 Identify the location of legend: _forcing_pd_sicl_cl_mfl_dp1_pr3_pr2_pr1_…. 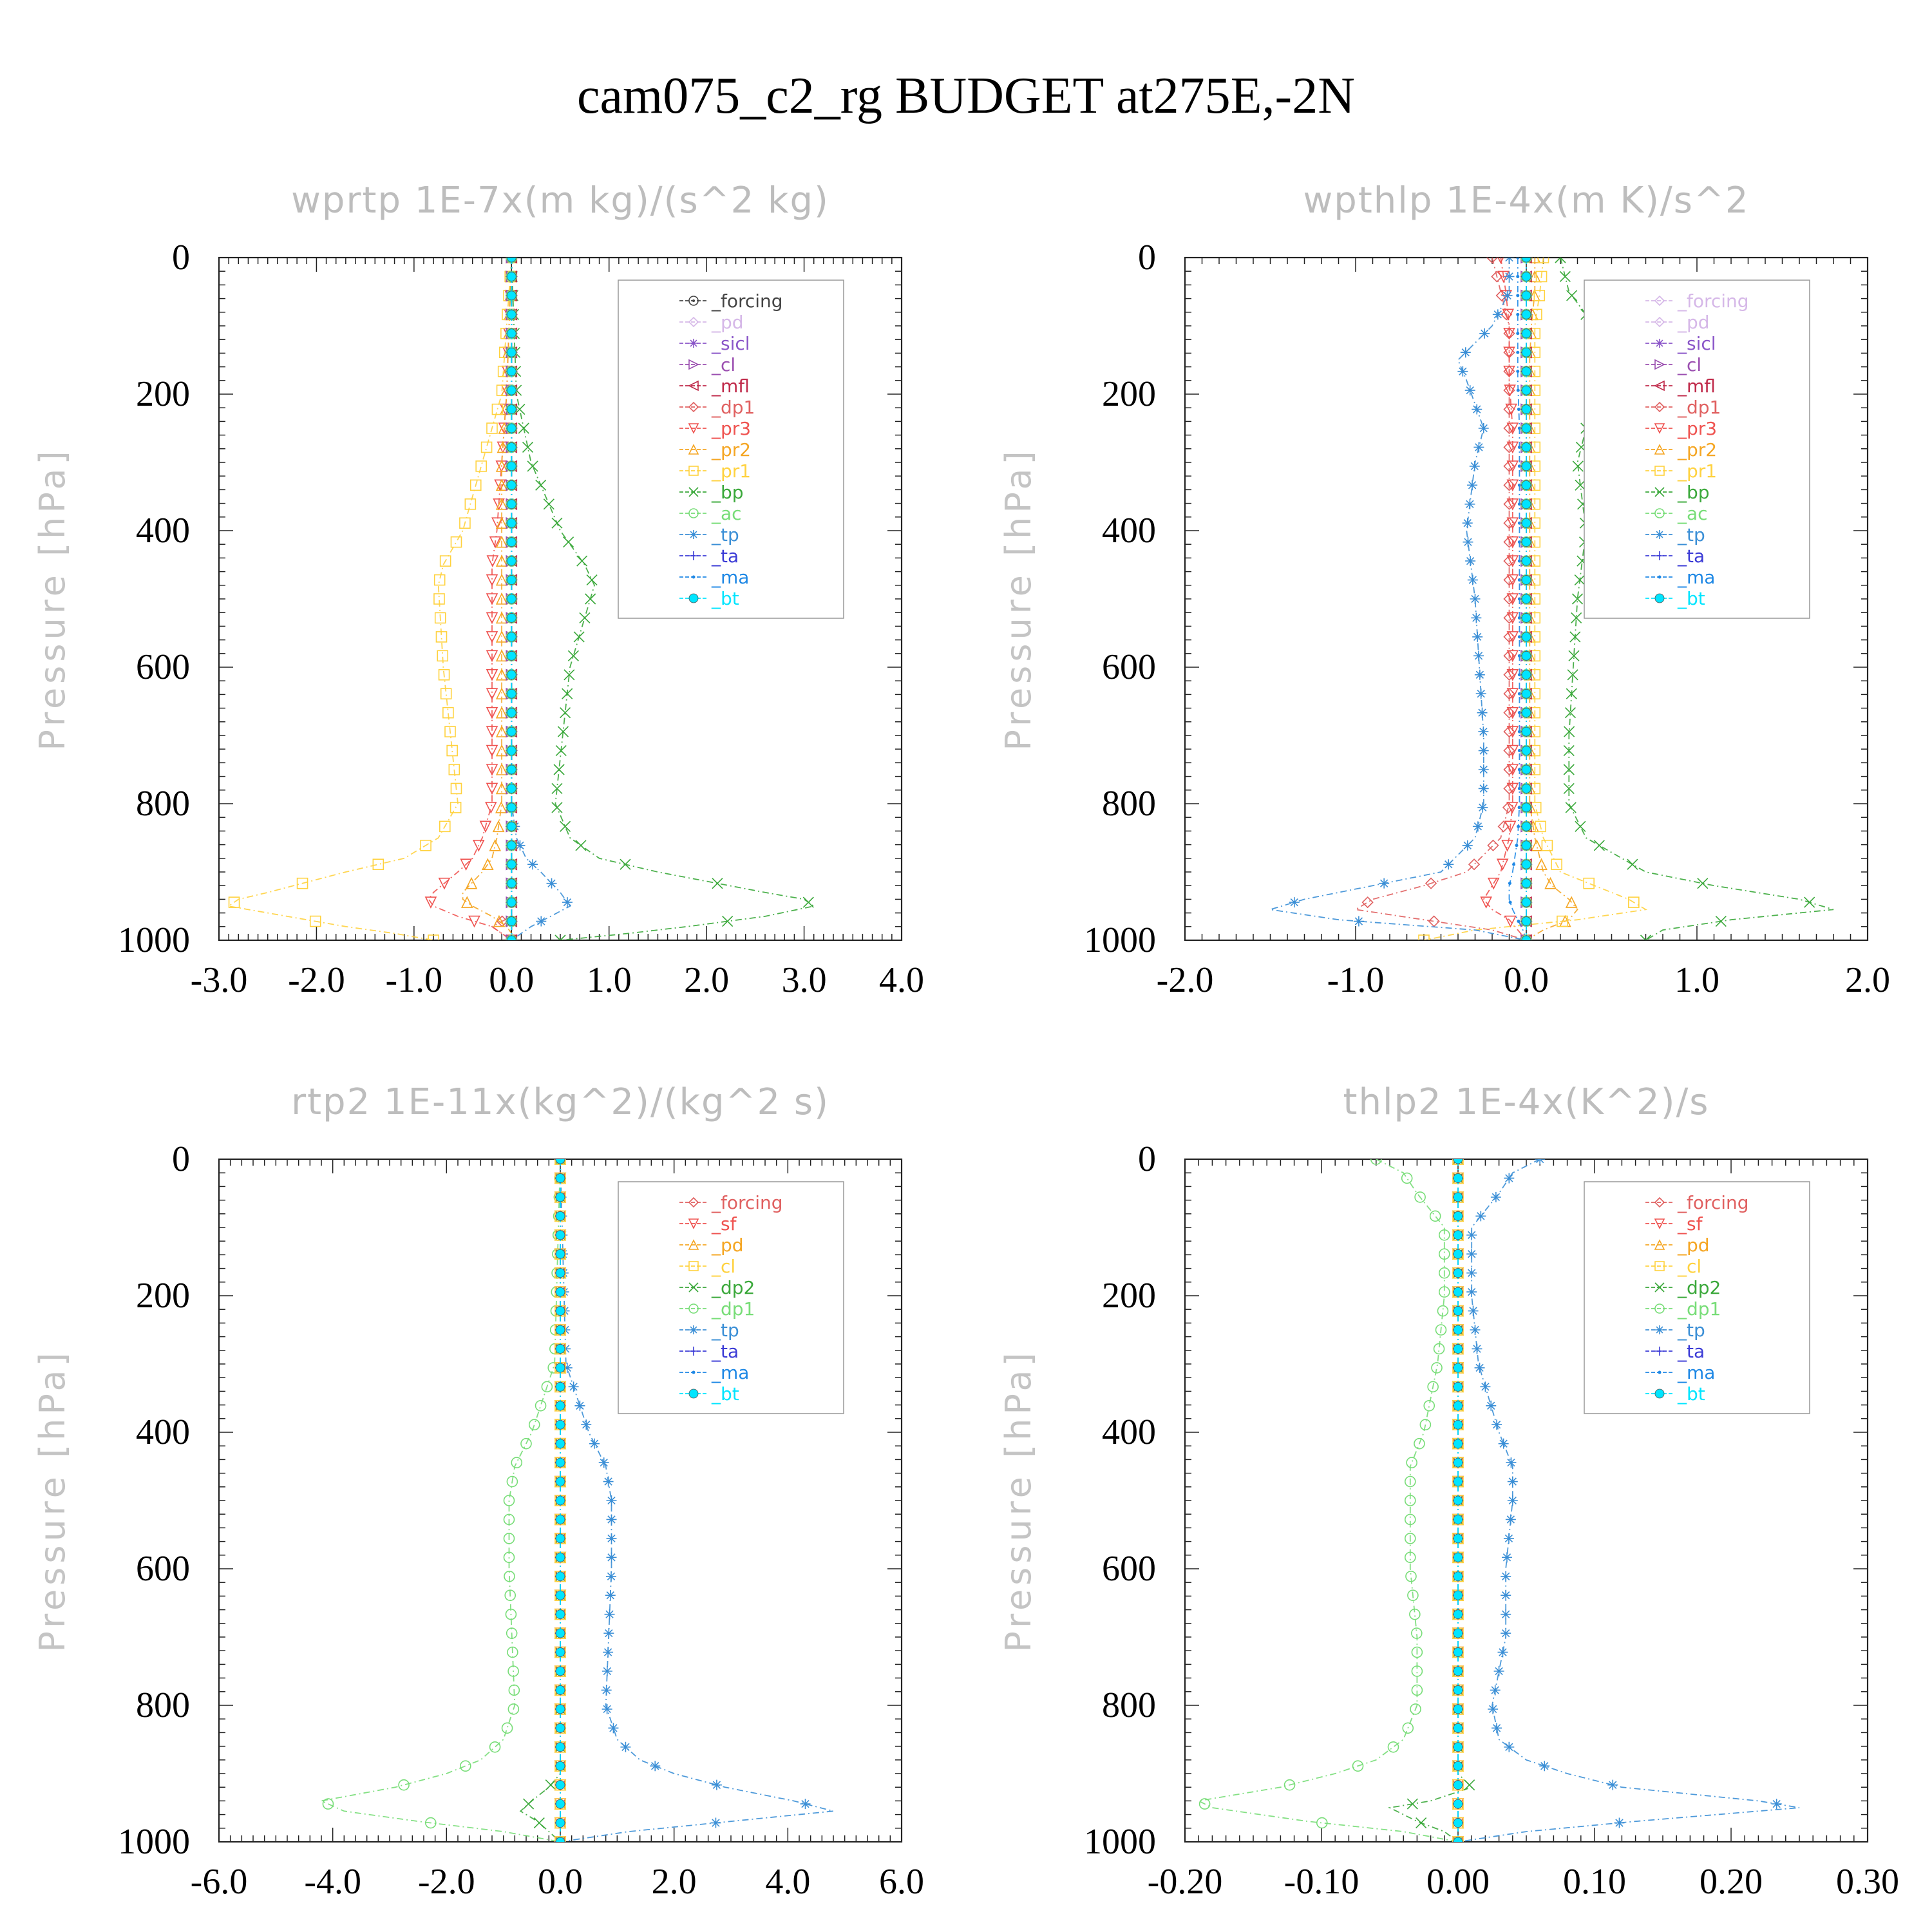
(1697, 449).